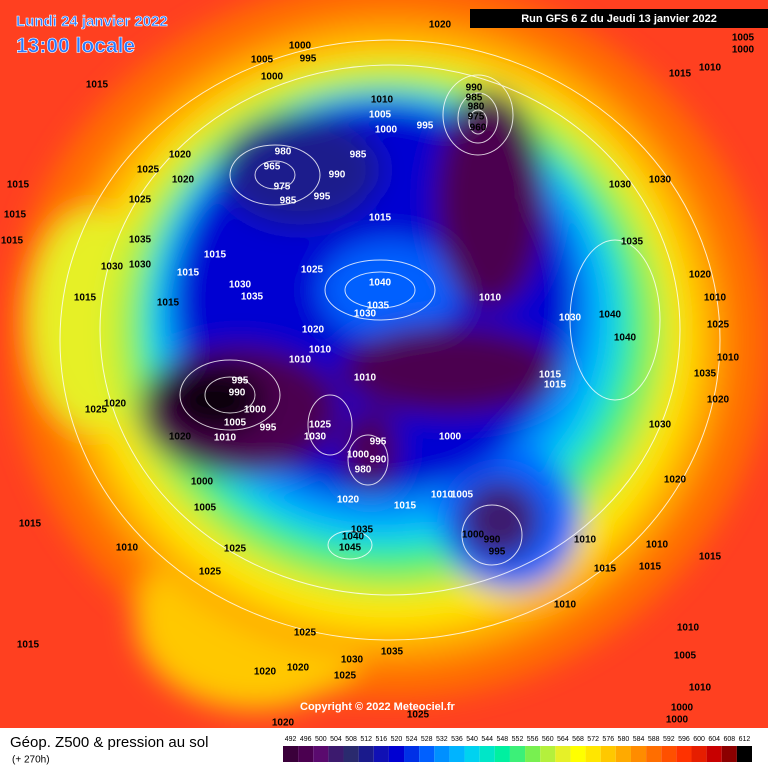  Describe the element at coordinates (654, 739) in the screenshot. I see `scale-label: 588` at that location.